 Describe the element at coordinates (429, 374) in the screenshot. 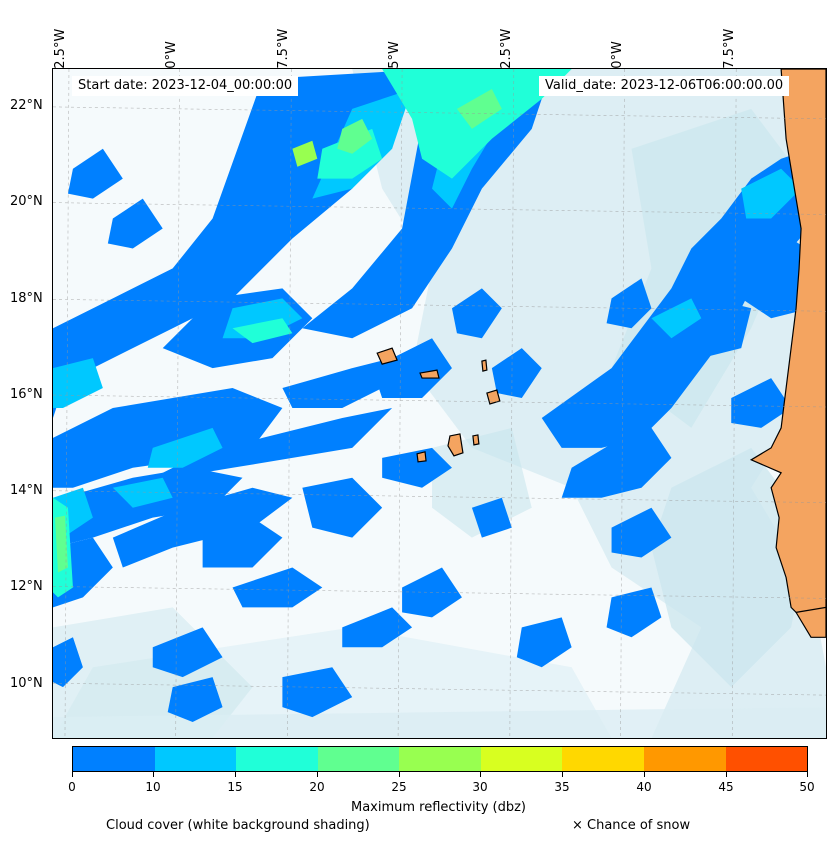

I see `island-sao-nicolau` at that location.